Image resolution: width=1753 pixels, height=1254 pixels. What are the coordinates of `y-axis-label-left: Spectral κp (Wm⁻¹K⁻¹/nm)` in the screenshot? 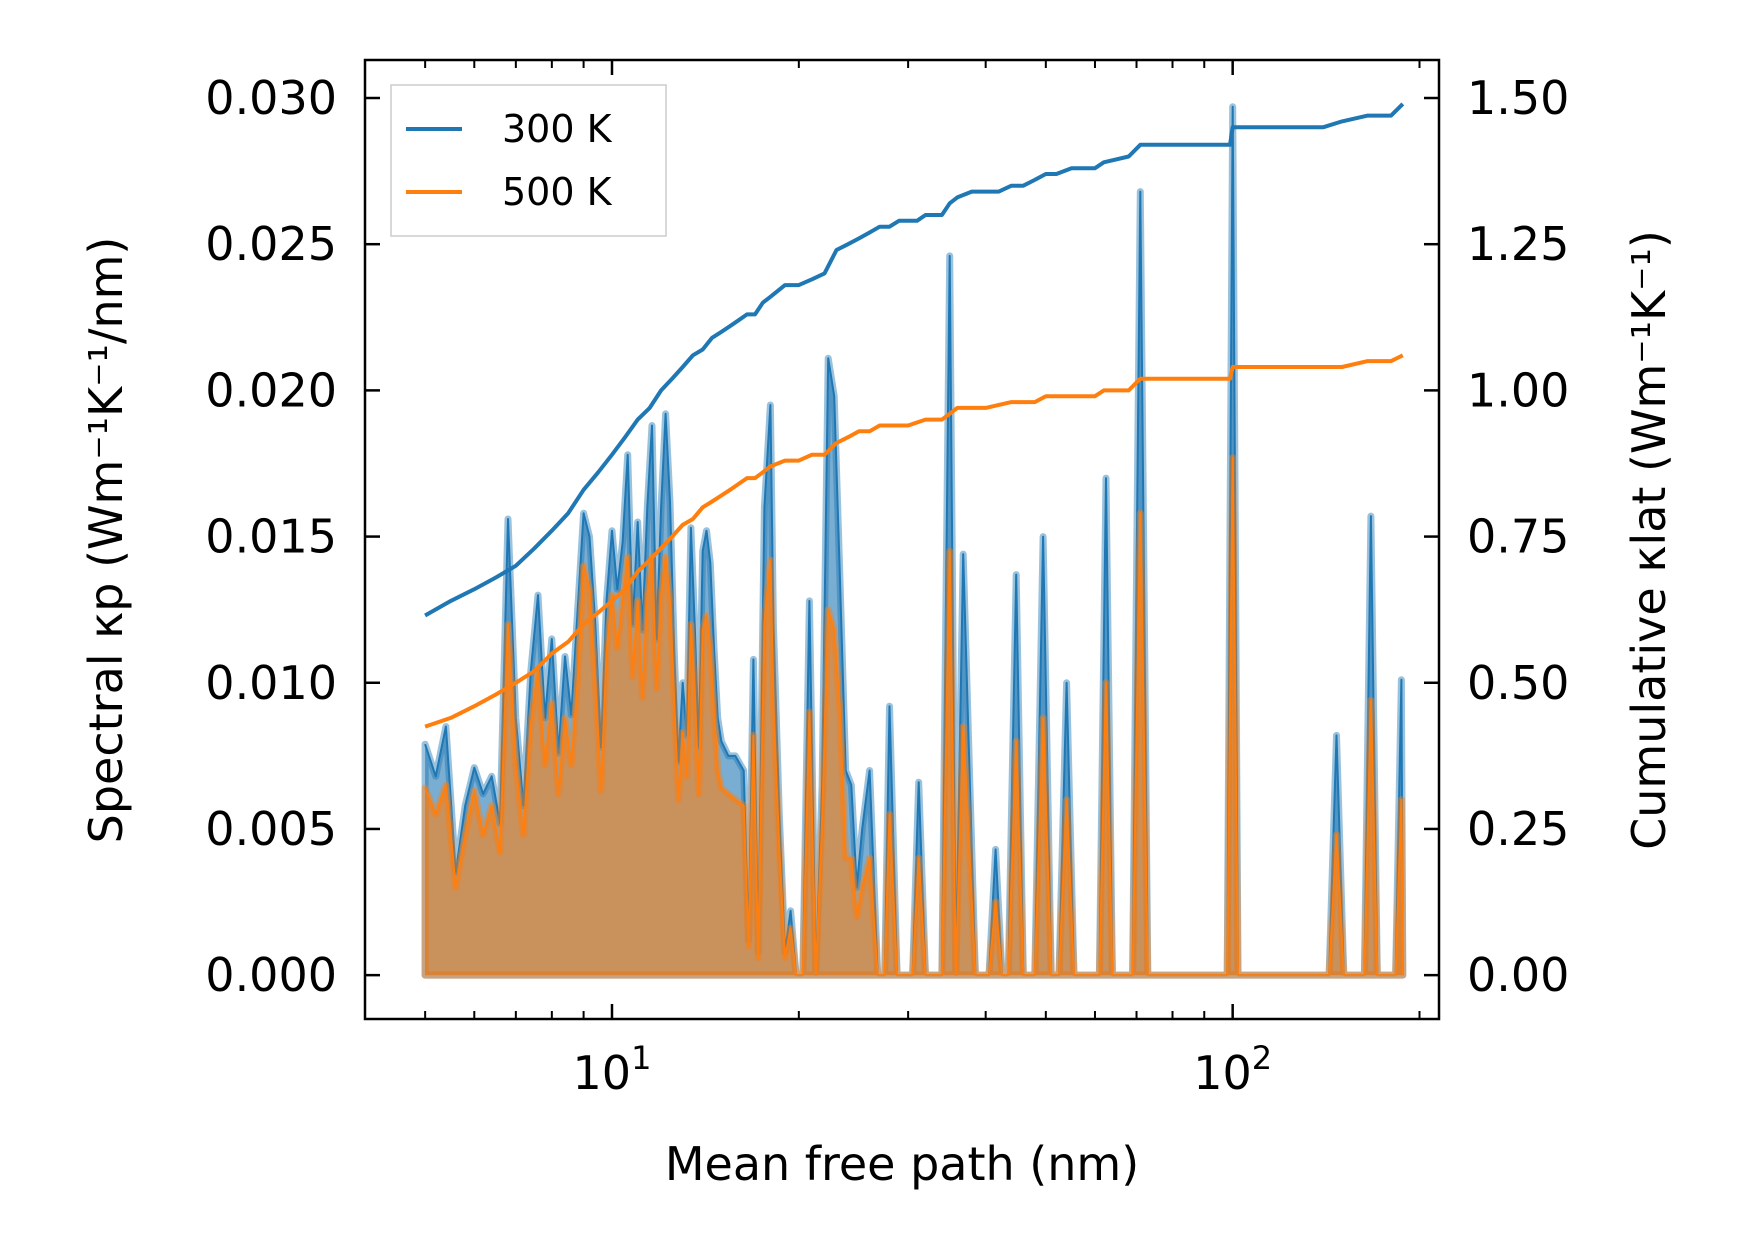 It's located at (106, 540).